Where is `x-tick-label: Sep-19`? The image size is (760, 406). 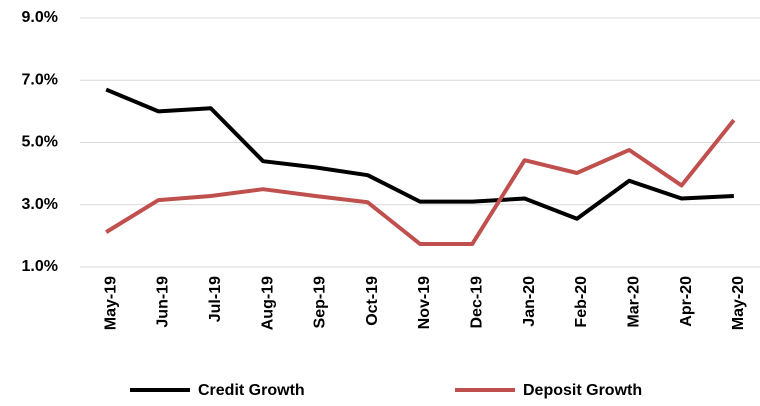 x-tick-label: Sep-19 is located at coordinates (320, 302).